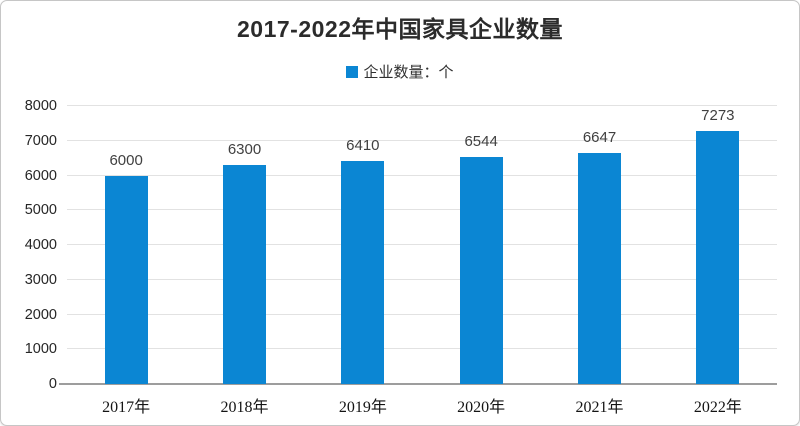 The width and height of the screenshot is (800, 426). I want to click on legend-label: 企业数量：个, so click(408, 72).